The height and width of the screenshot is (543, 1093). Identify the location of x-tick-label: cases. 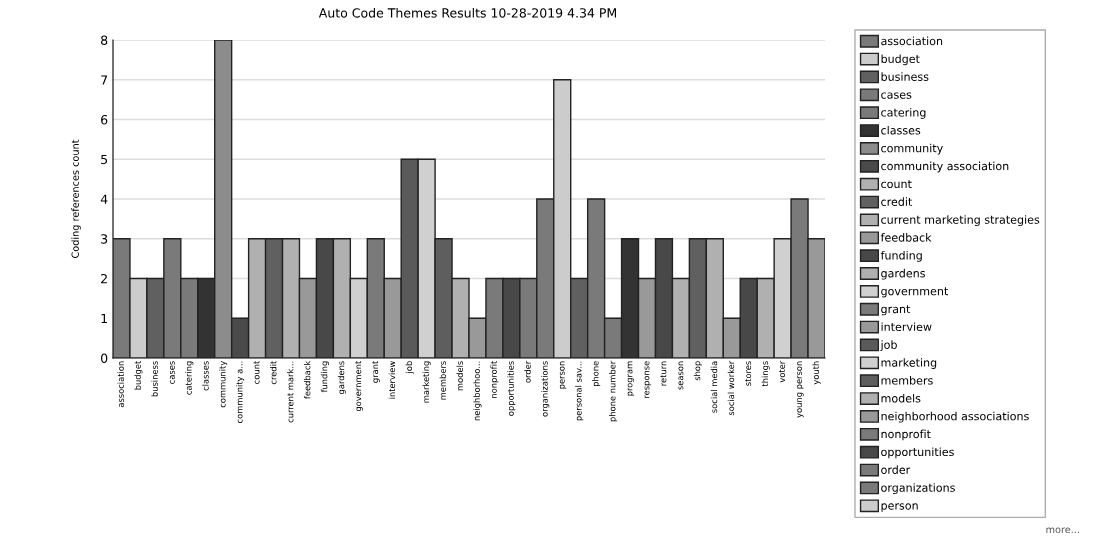
(172, 372).